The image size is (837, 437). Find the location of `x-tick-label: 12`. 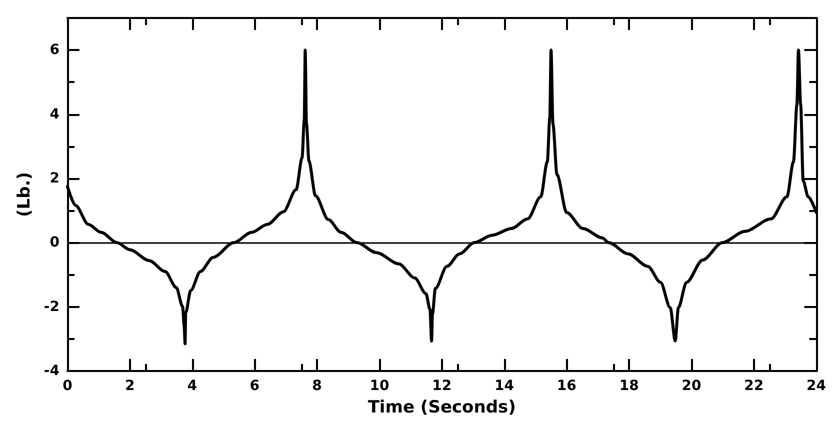

x-tick-label: 12 is located at coordinates (442, 386).